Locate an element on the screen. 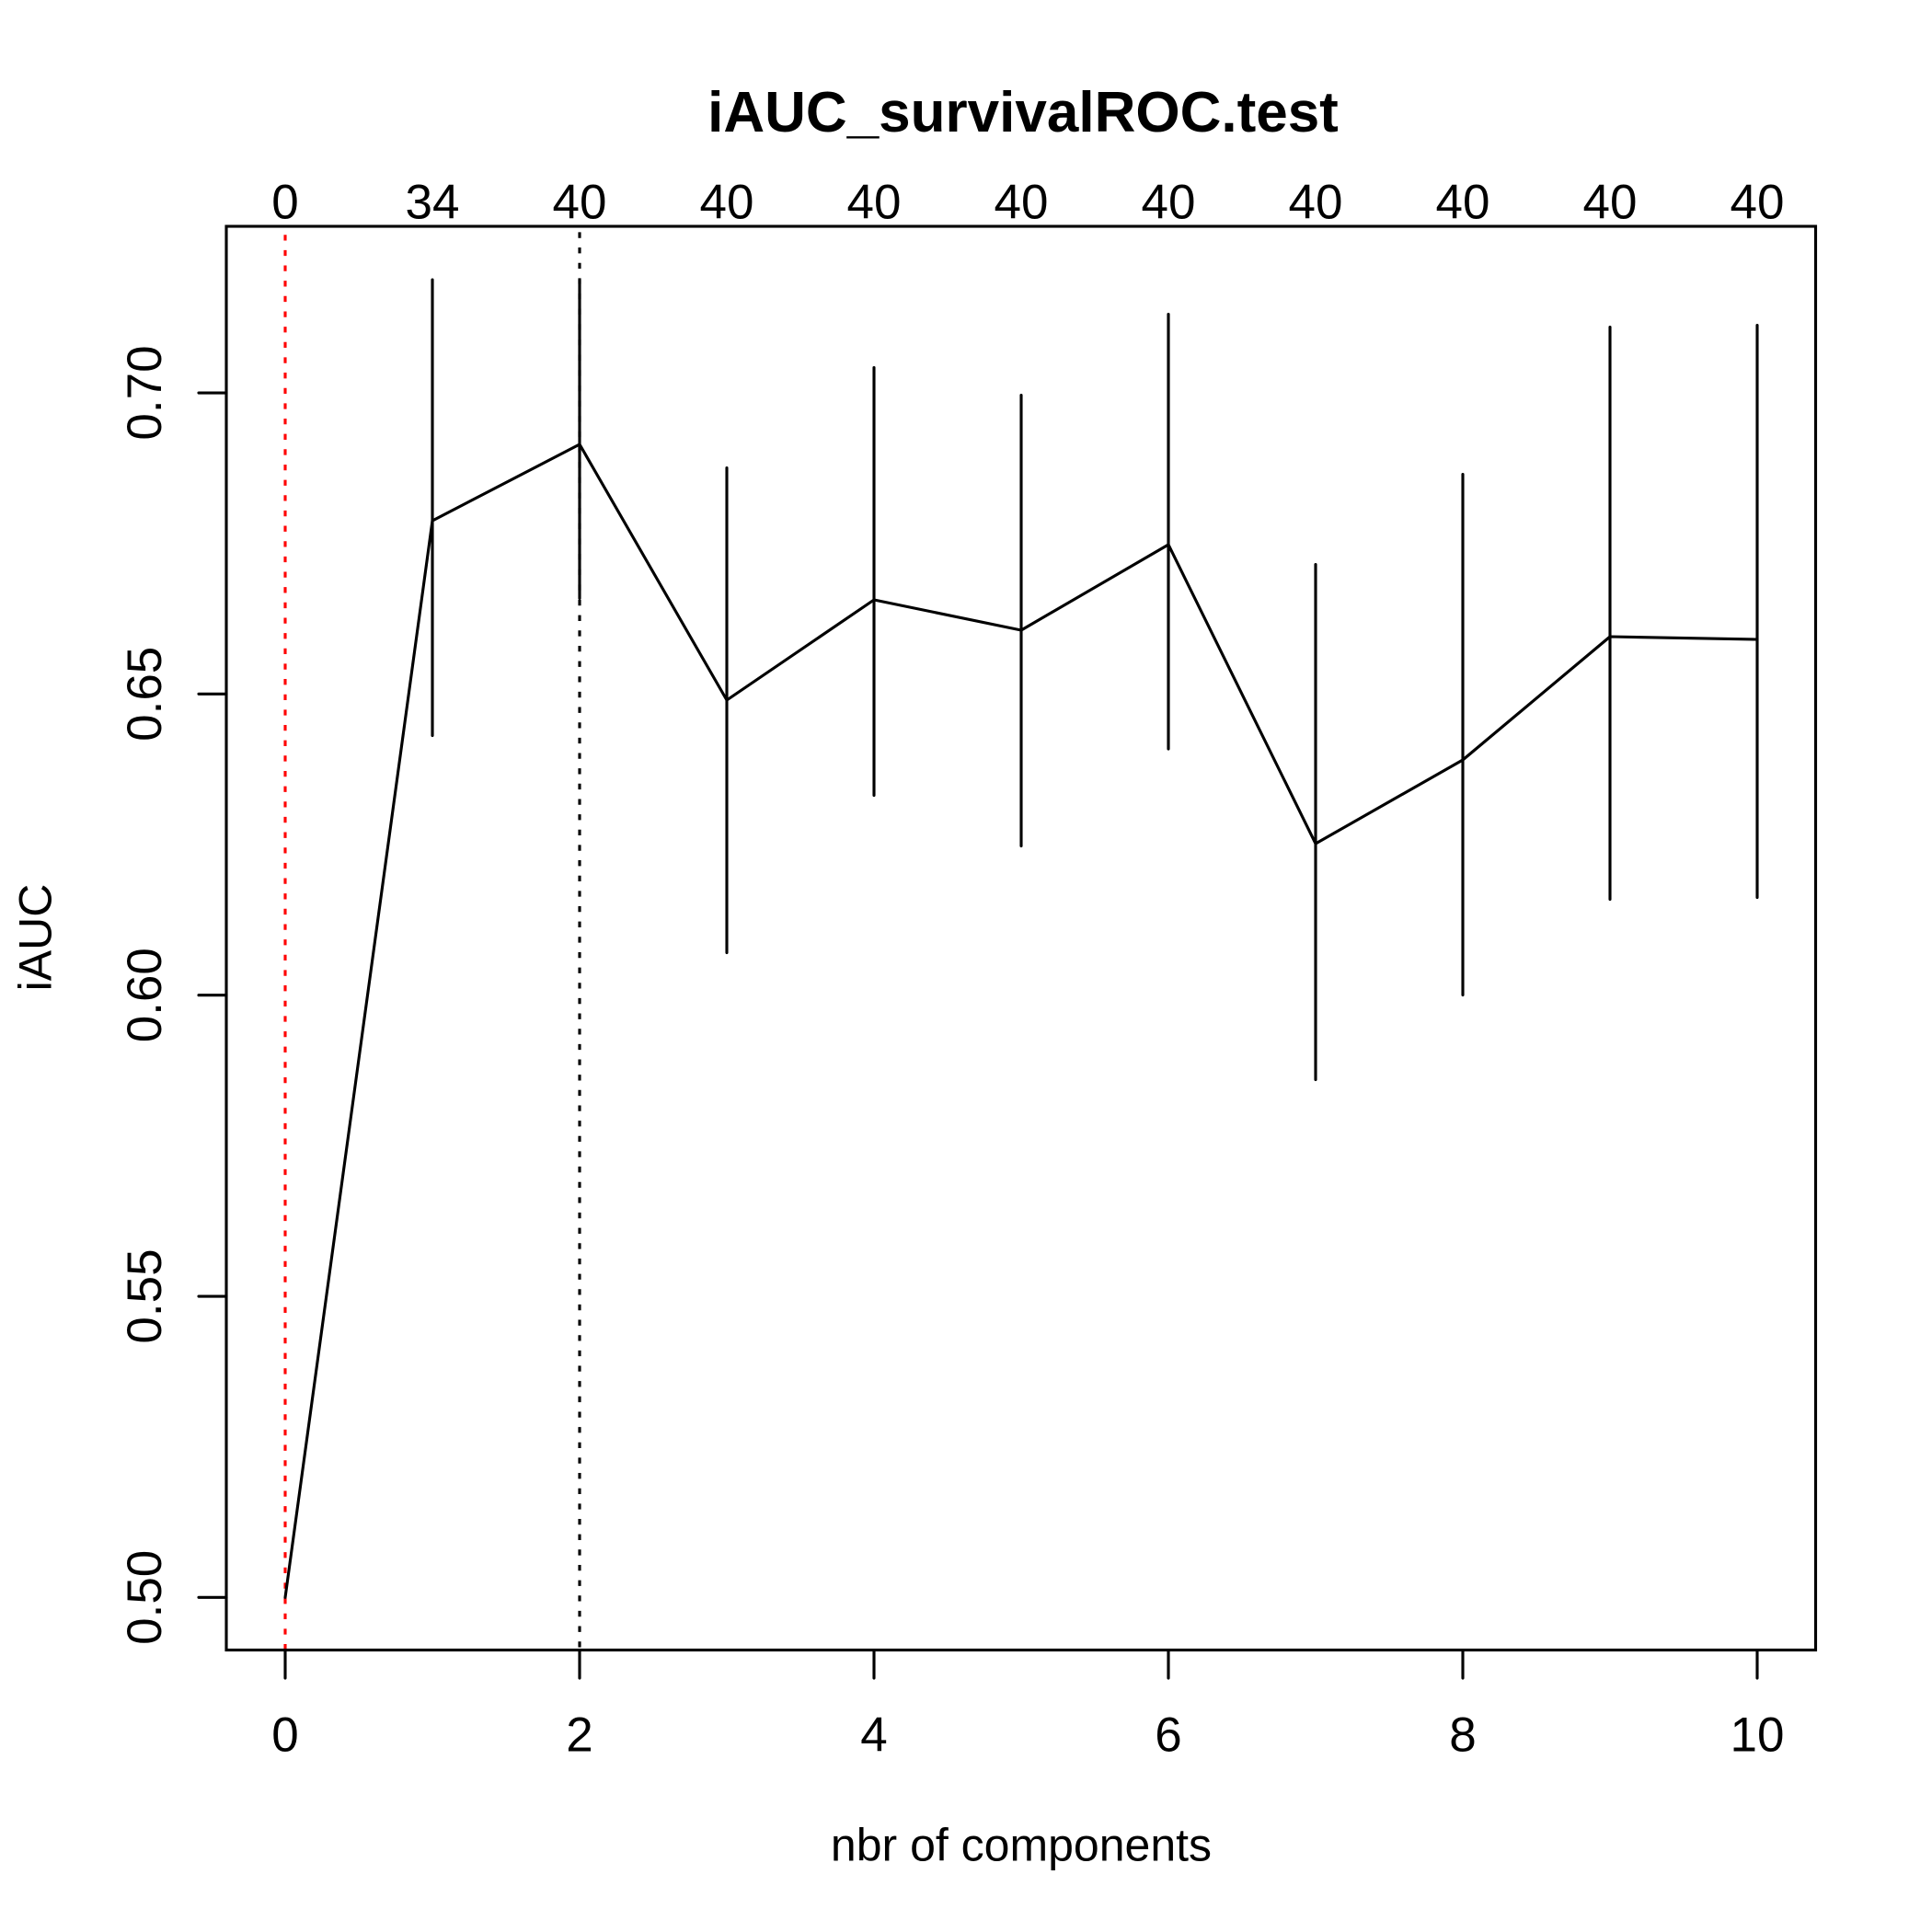 The width and height of the screenshot is (1932, 1932). svg-text: 0.70 is located at coordinates (145, 392).